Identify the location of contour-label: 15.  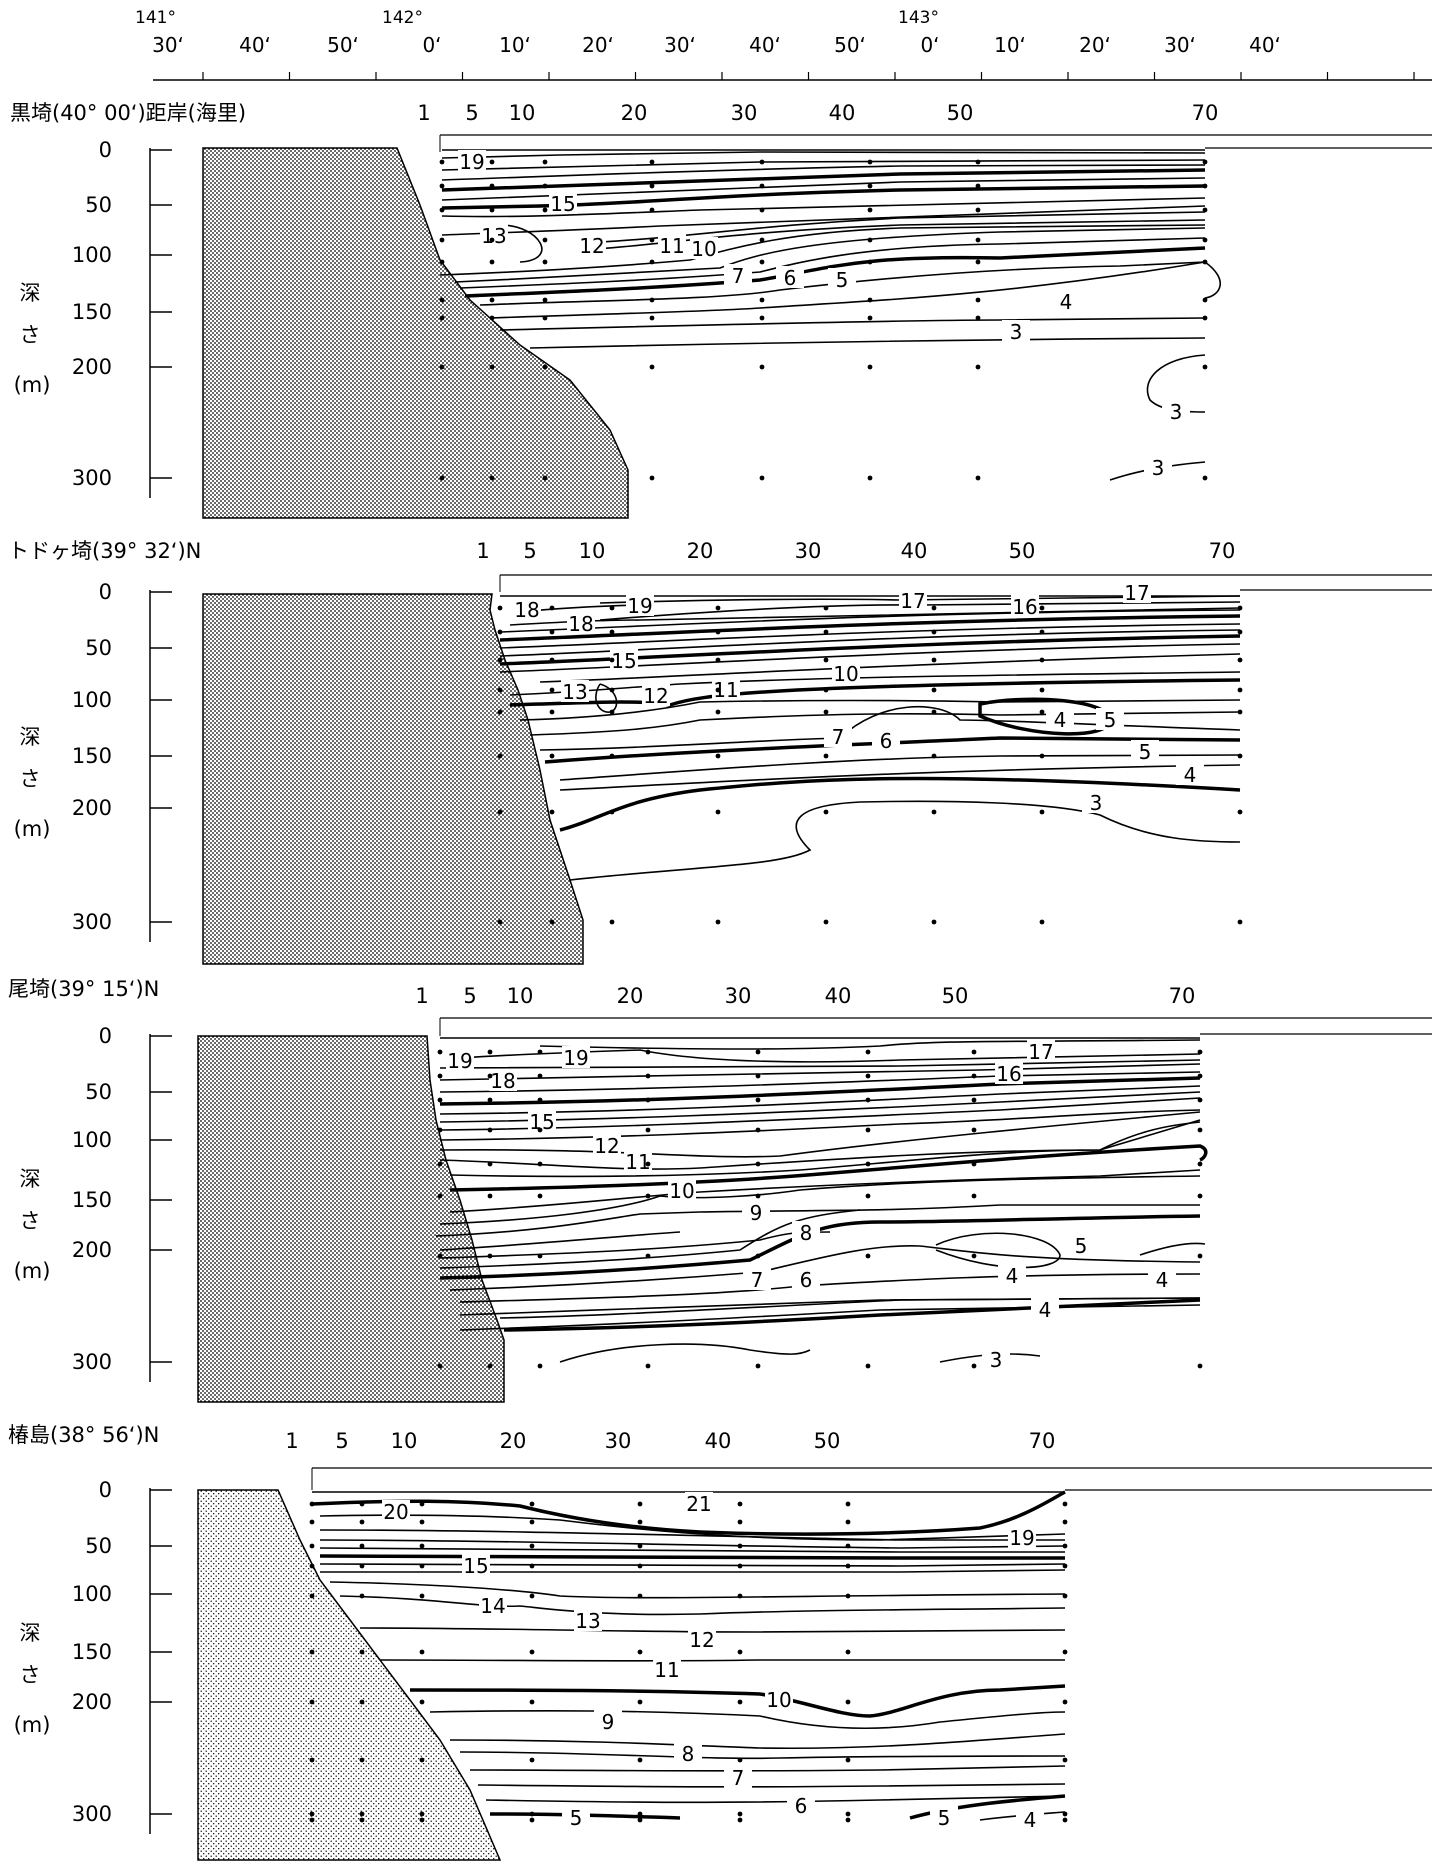
(475, 1566).